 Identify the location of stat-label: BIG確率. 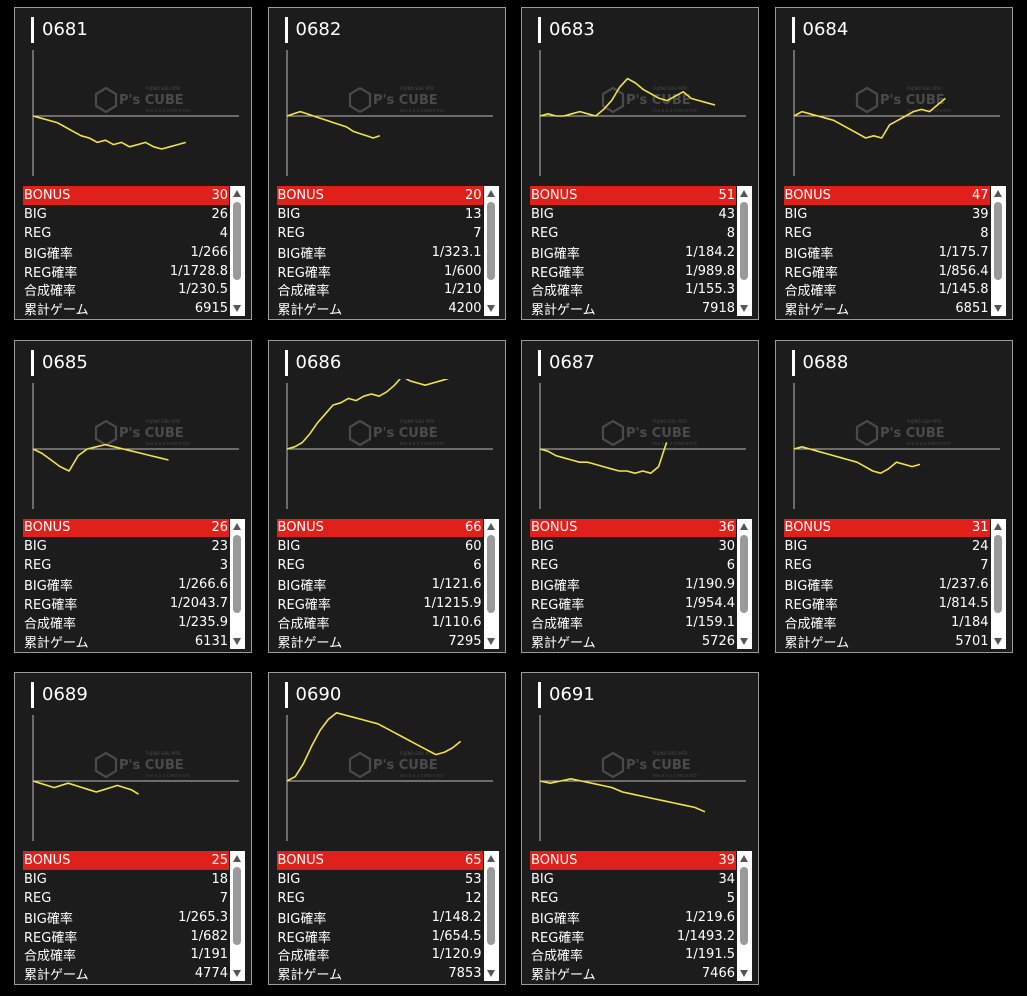
(48, 587).